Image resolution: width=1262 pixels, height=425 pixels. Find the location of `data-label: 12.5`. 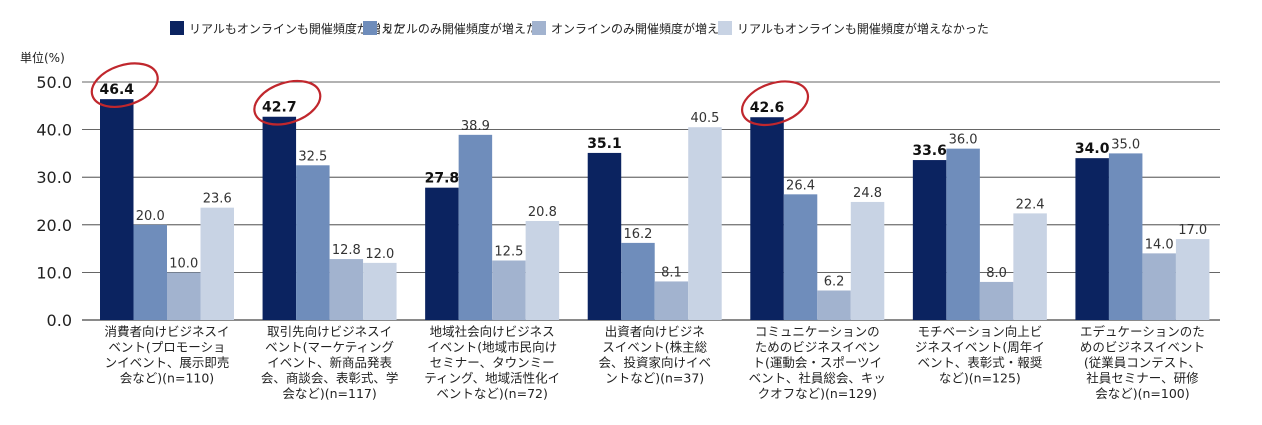

data-label: 12.5 is located at coordinates (508, 252).